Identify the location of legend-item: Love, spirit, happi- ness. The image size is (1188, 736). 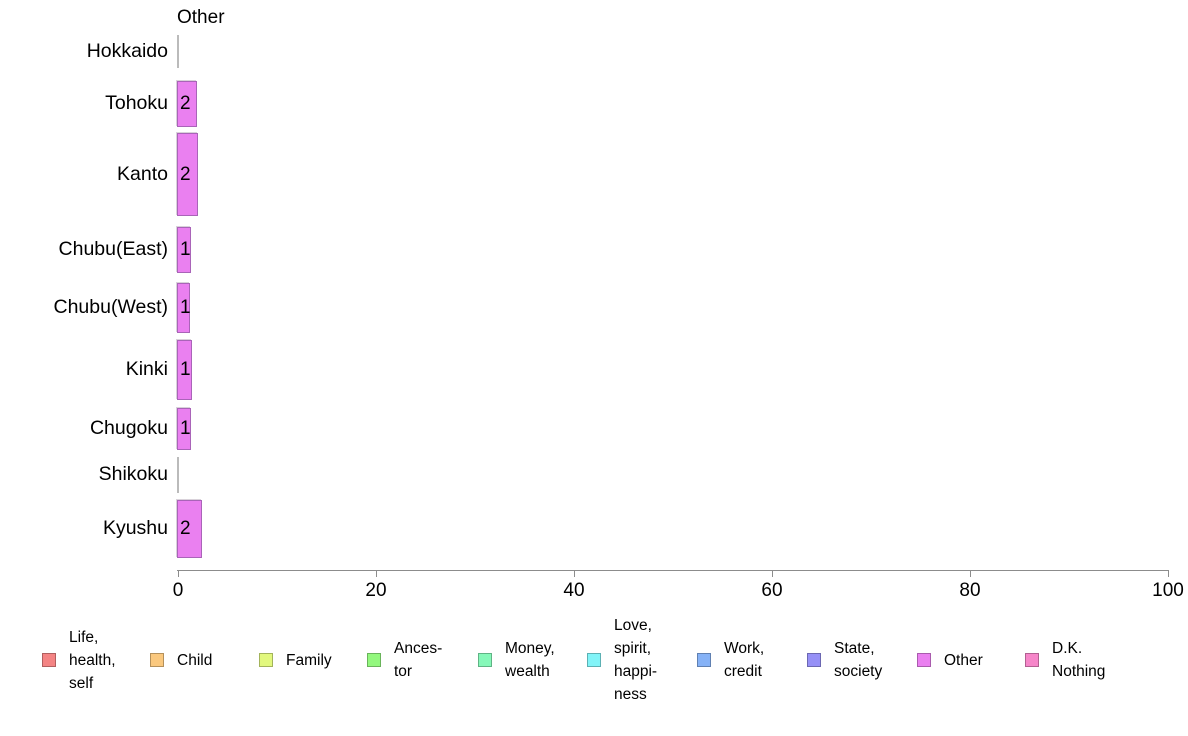
(622, 660).